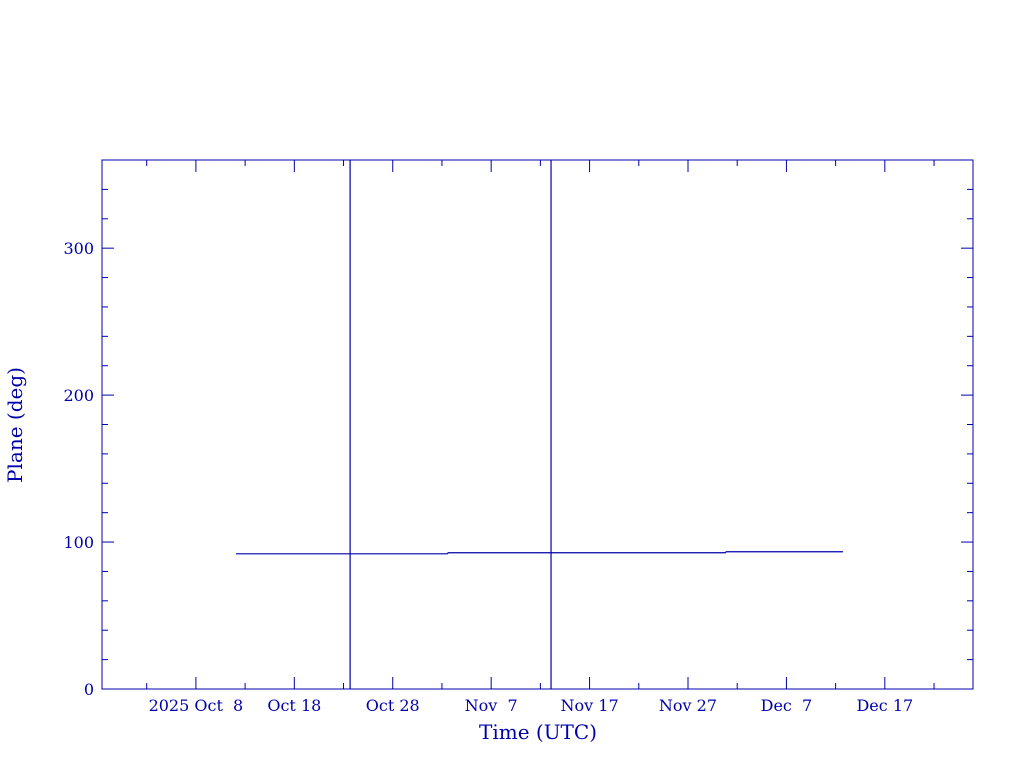 This screenshot has width=1024, height=768. What do you see at coordinates (884, 705) in the screenshot?
I see `x-tick-label: Dec 17` at bounding box center [884, 705].